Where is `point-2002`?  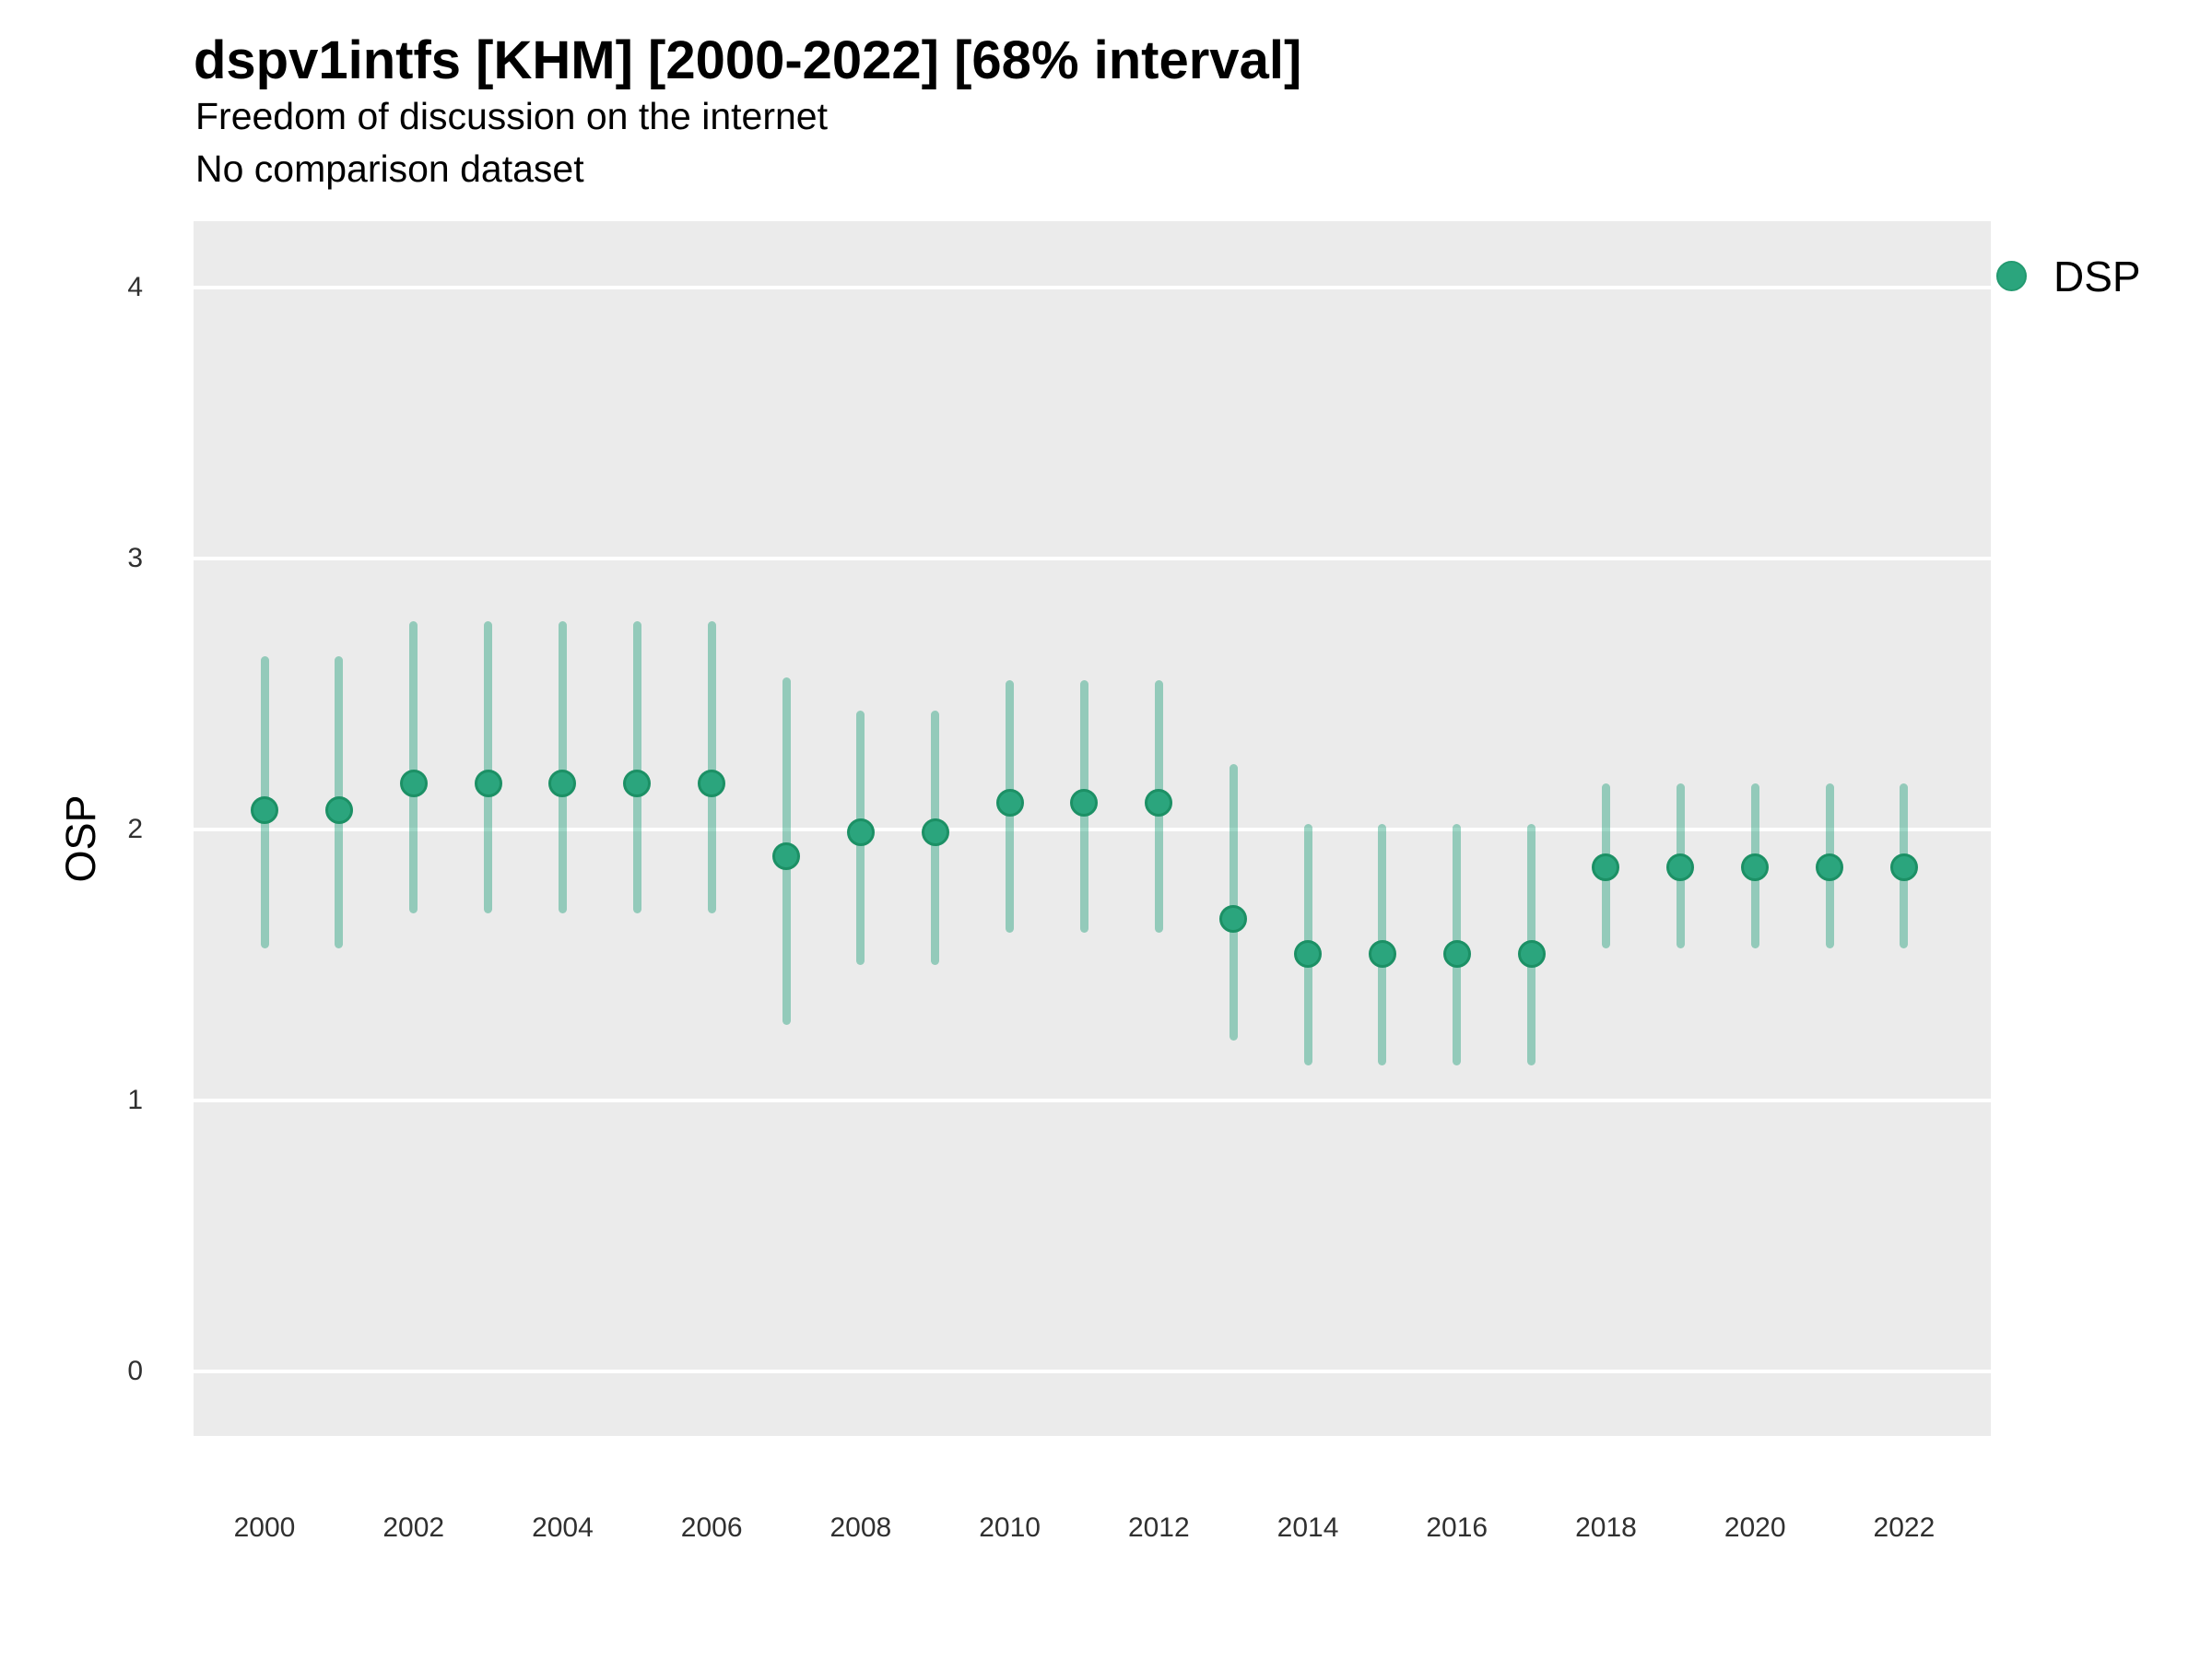
point-2002 is located at coordinates (413, 784).